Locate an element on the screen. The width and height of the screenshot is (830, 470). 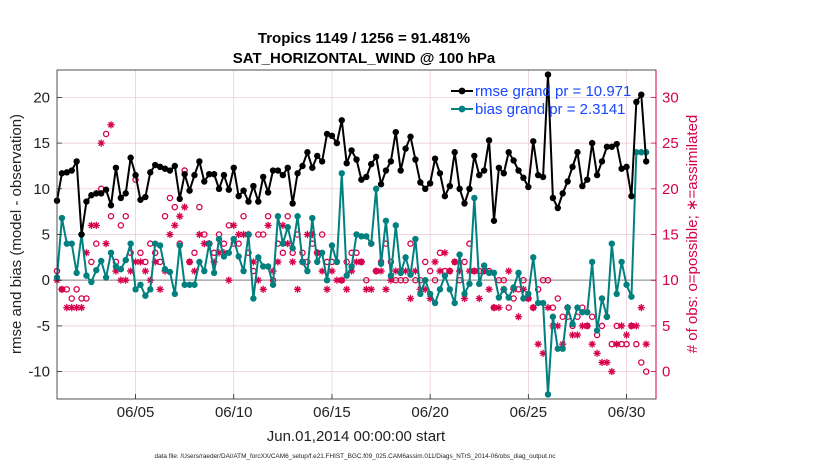
y2-axis-ticks: 0 5 10 15 20 25 30 is located at coordinates (665, 234).